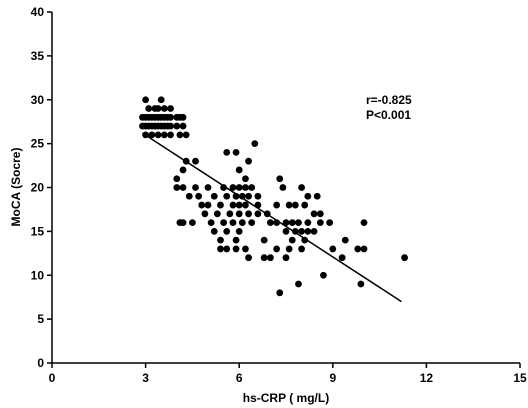 The width and height of the screenshot is (528, 408). Describe the element at coordinates (239, 378) in the screenshot. I see `x-tick-label: 6` at that location.